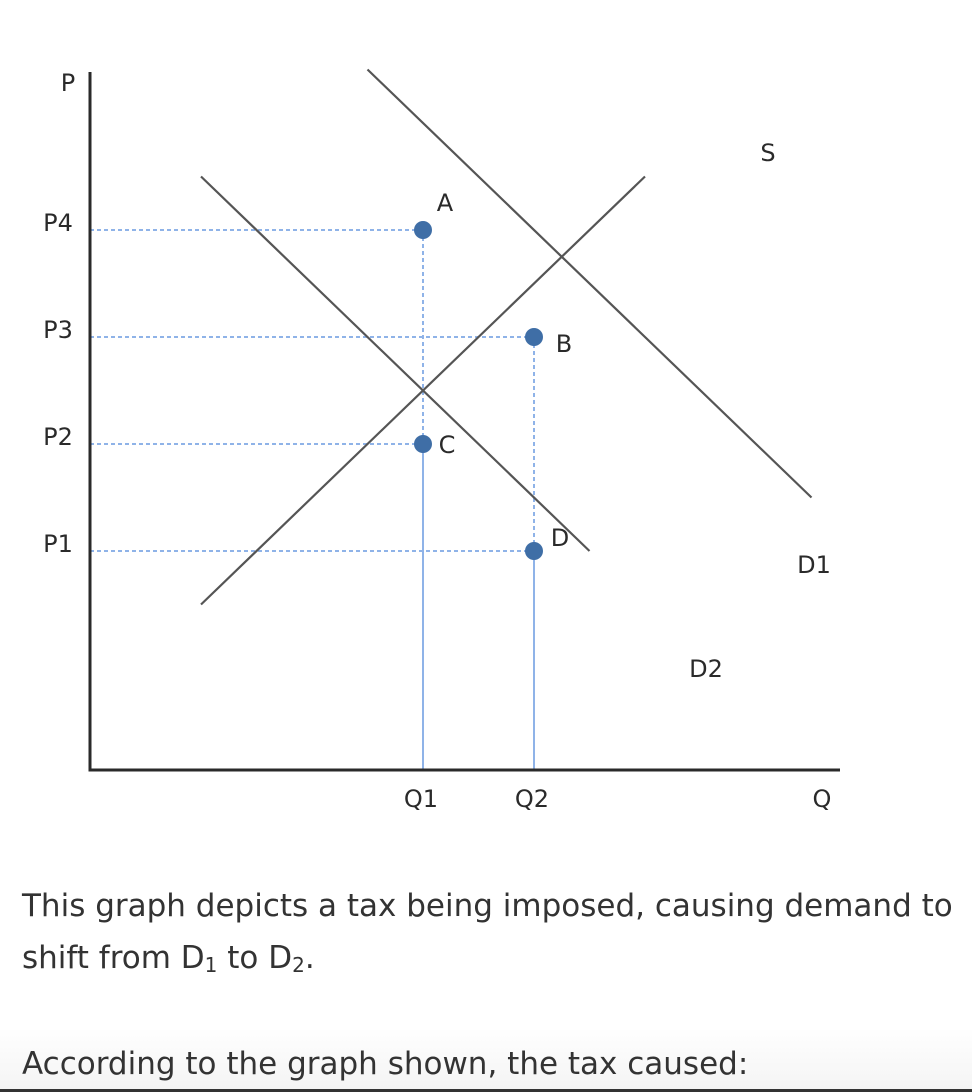  Describe the element at coordinates (58, 223) in the screenshot. I see `y-tick-p4: P4` at that location.